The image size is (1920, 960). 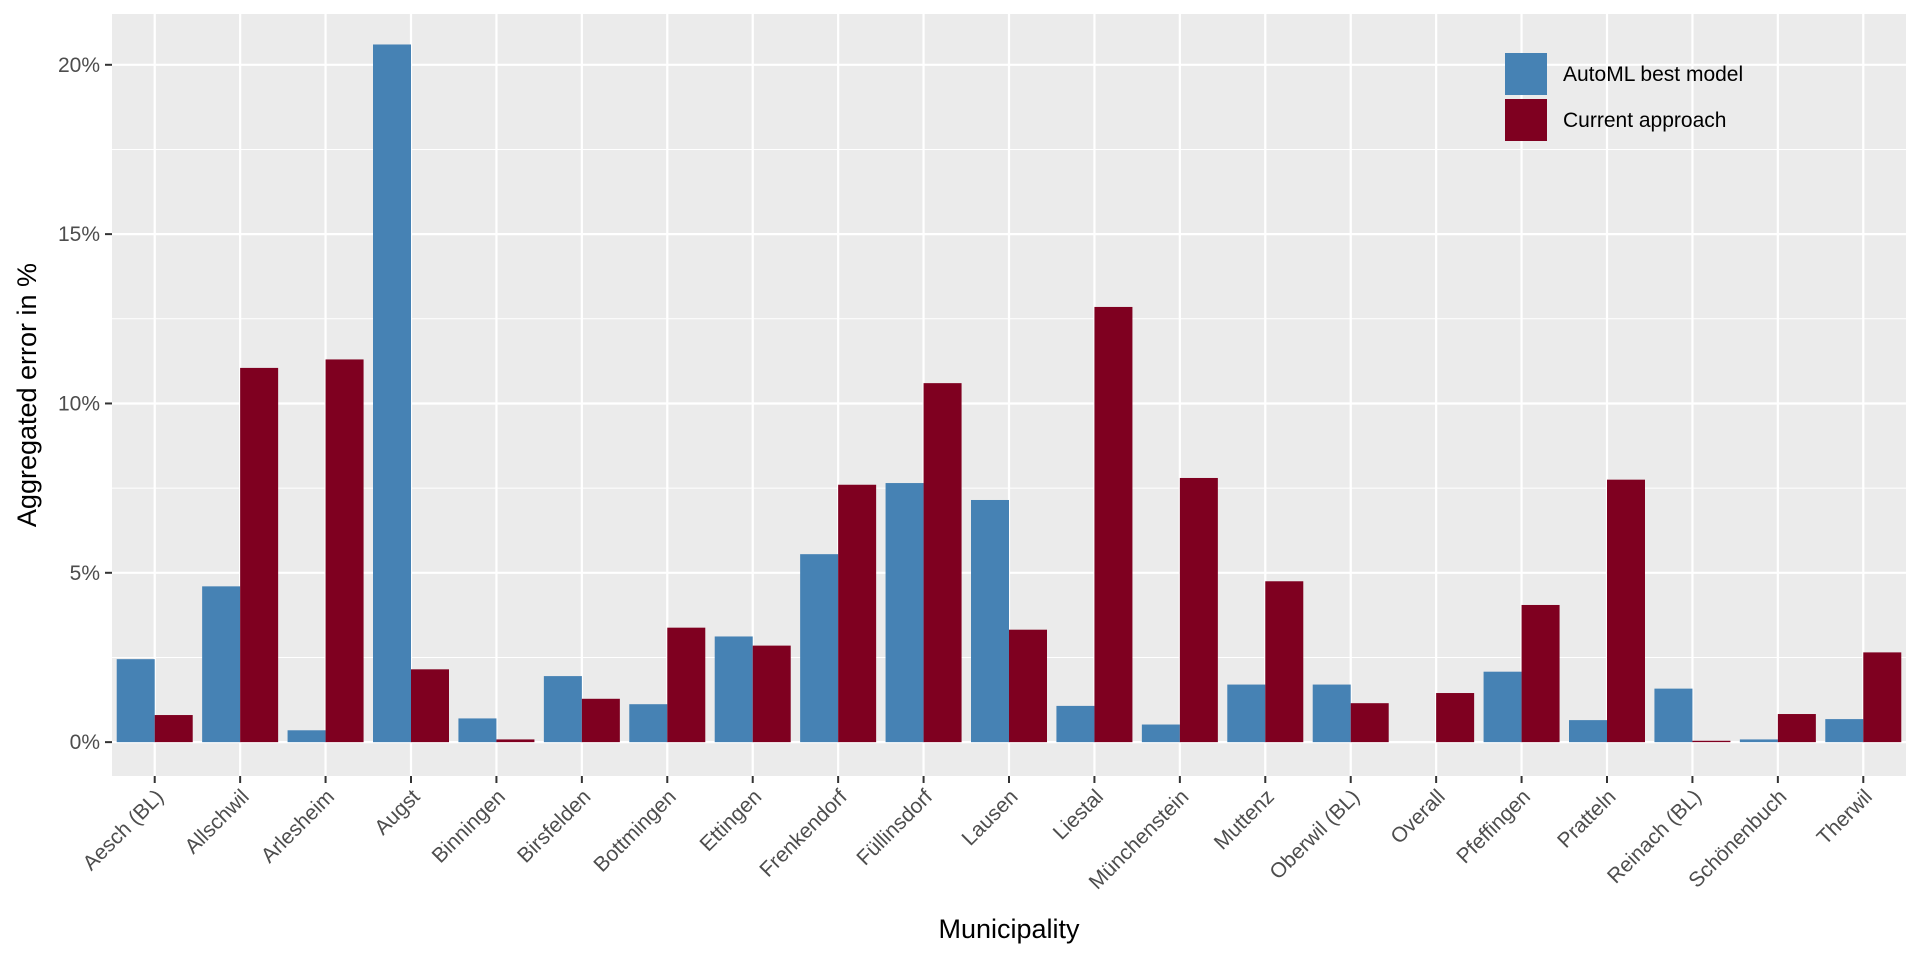 I want to click on y-tick-label: 20%, so click(x=79, y=65).